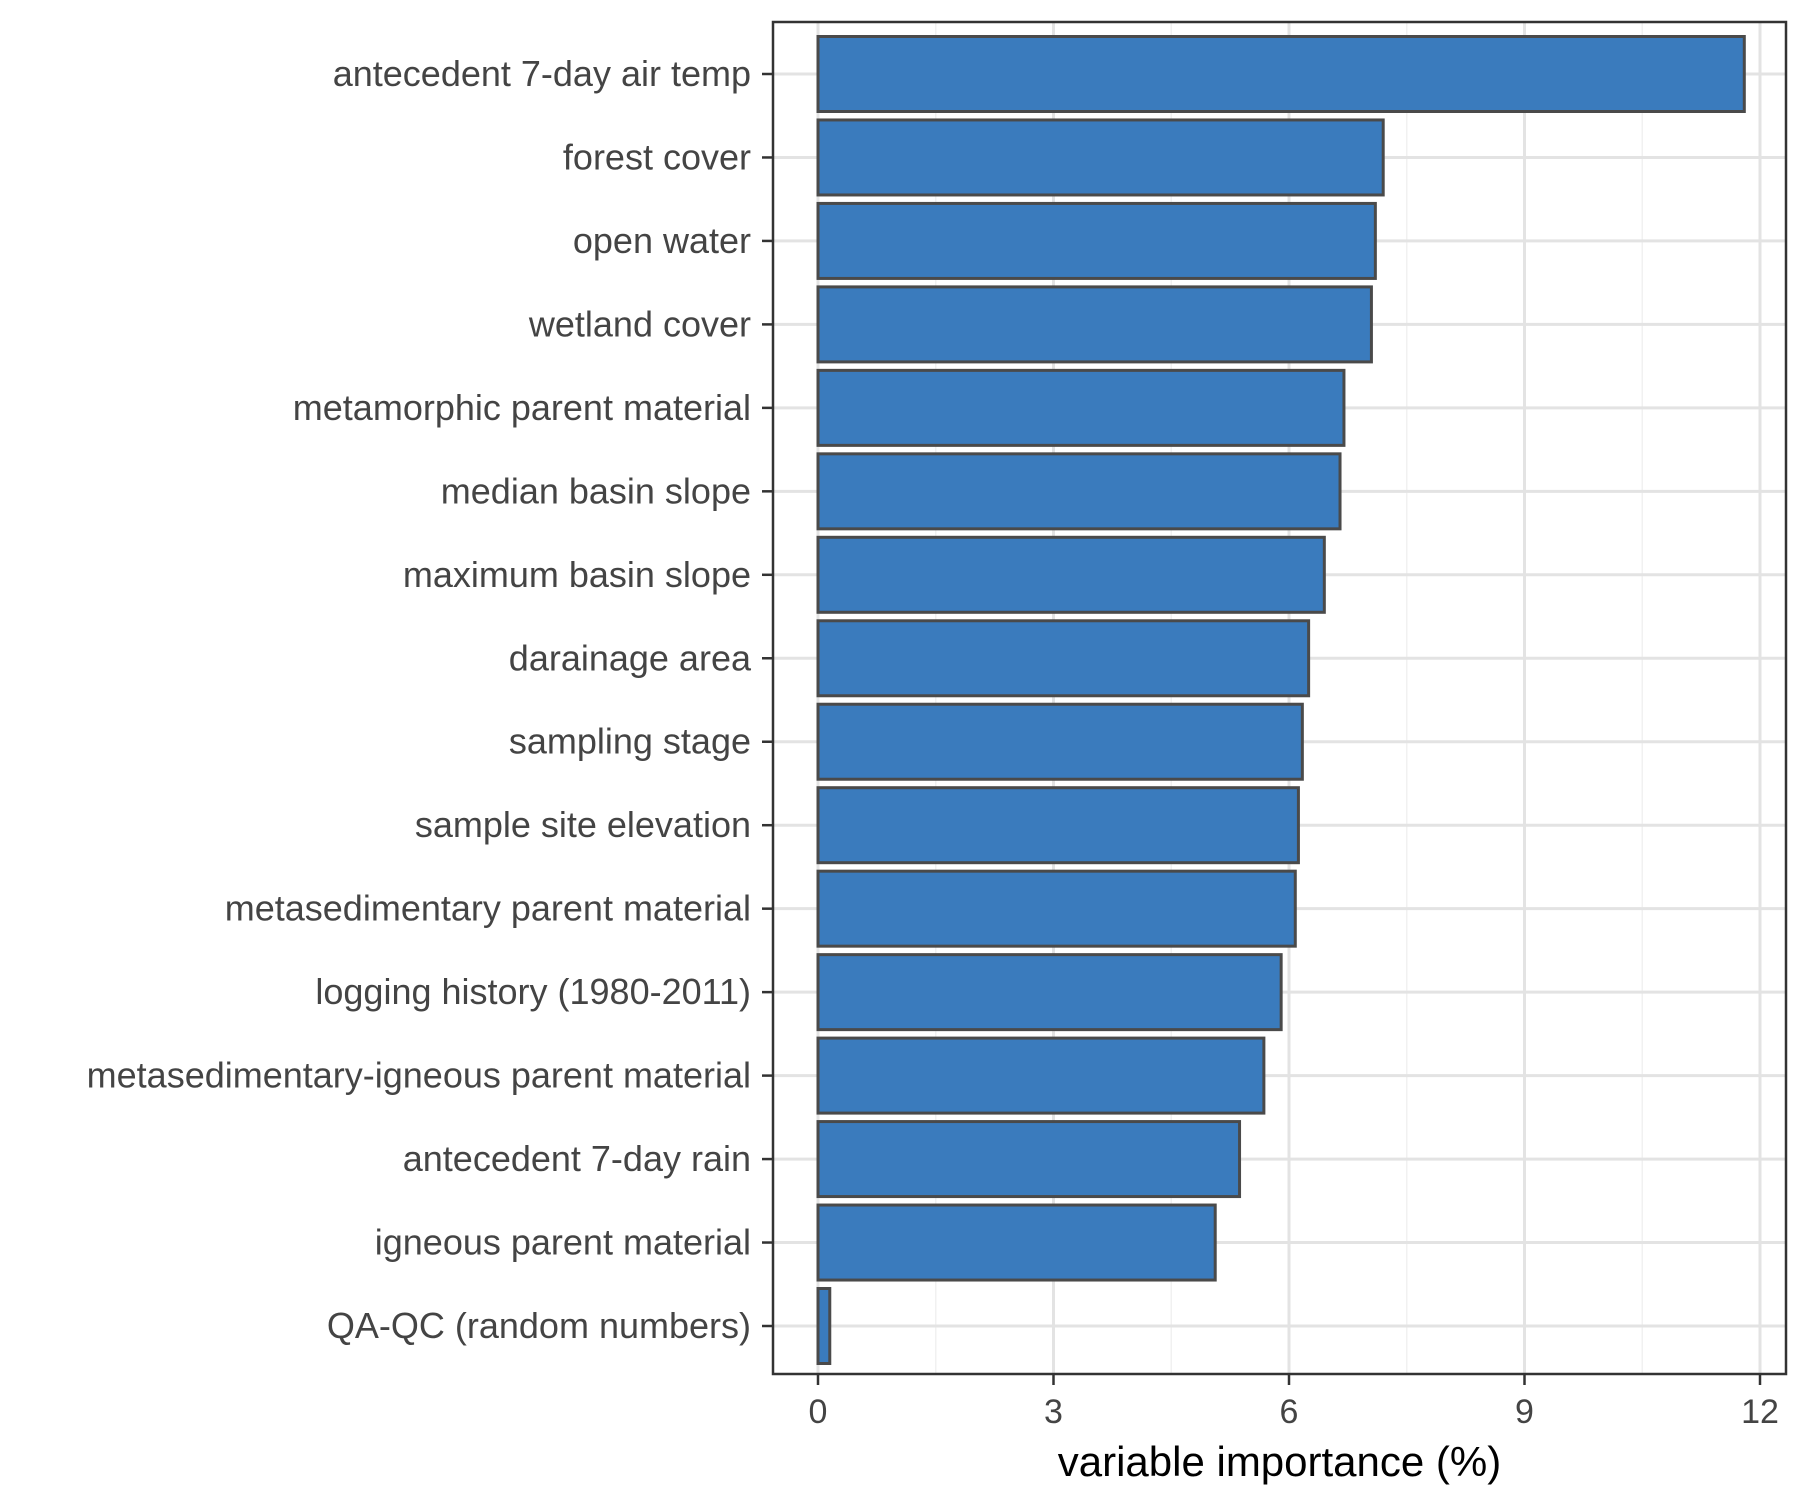  I want to click on y-tick-label: median basin slope, so click(596, 490).